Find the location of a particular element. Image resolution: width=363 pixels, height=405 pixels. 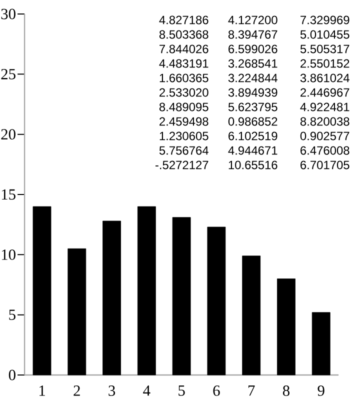

x-tick-label: 8 is located at coordinates (286, 391).